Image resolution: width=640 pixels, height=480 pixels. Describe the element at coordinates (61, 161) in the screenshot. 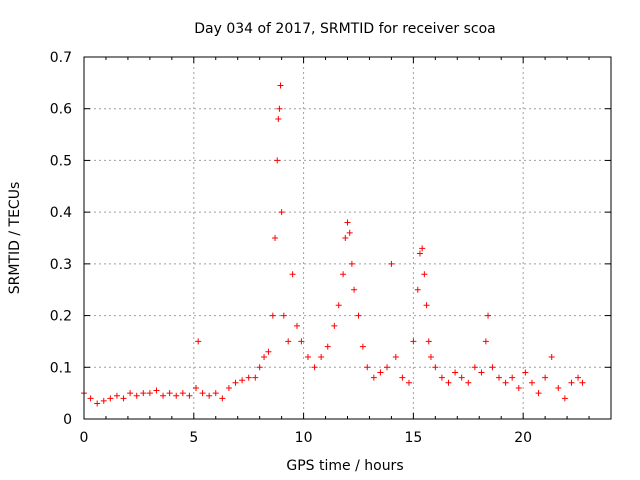

I see `y-tick-label: 0.5` at that location.